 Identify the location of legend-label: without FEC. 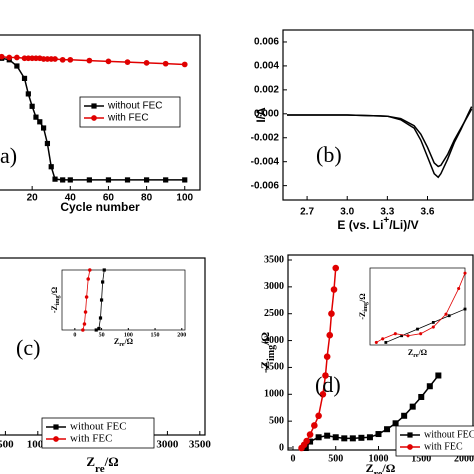
(134, 106).